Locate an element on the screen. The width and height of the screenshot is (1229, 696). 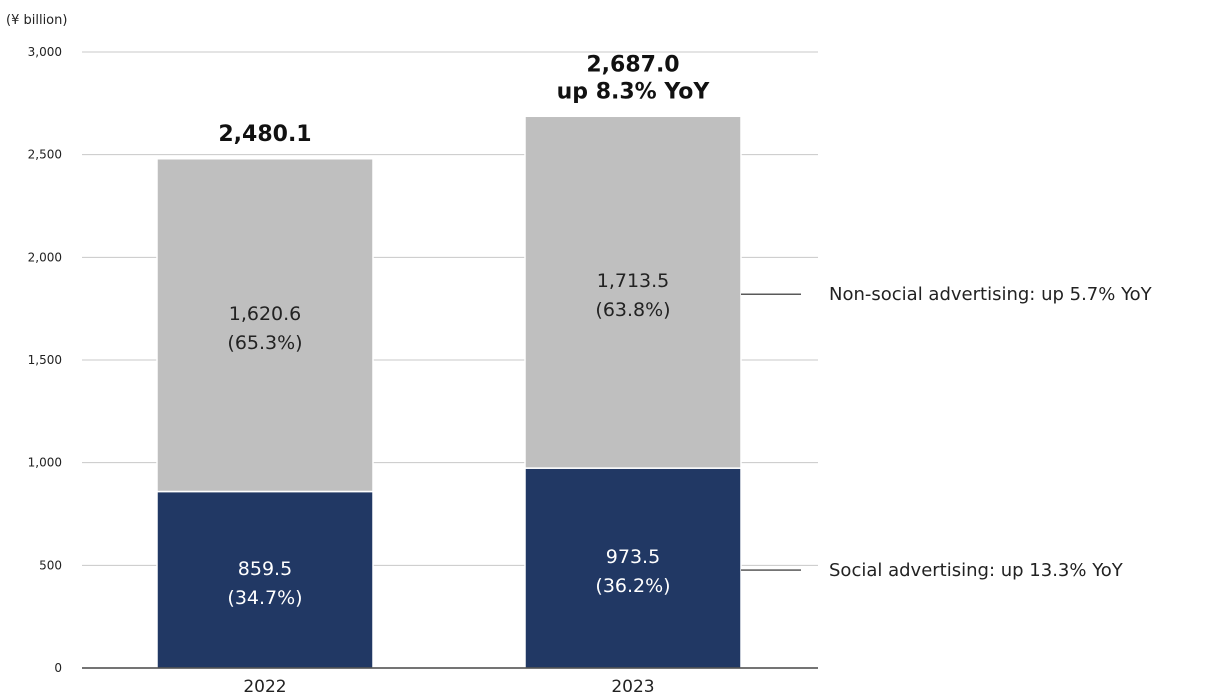
y-tick-label: 2,500 is located at coordinates (45, 155).